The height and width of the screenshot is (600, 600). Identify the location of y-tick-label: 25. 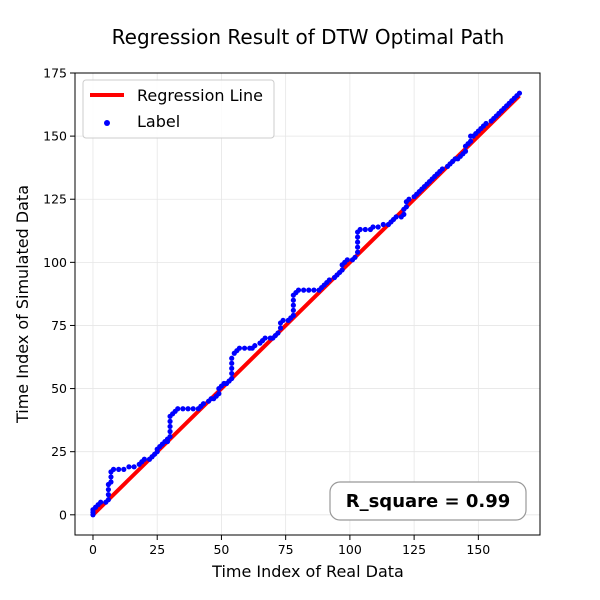
(59, 451).